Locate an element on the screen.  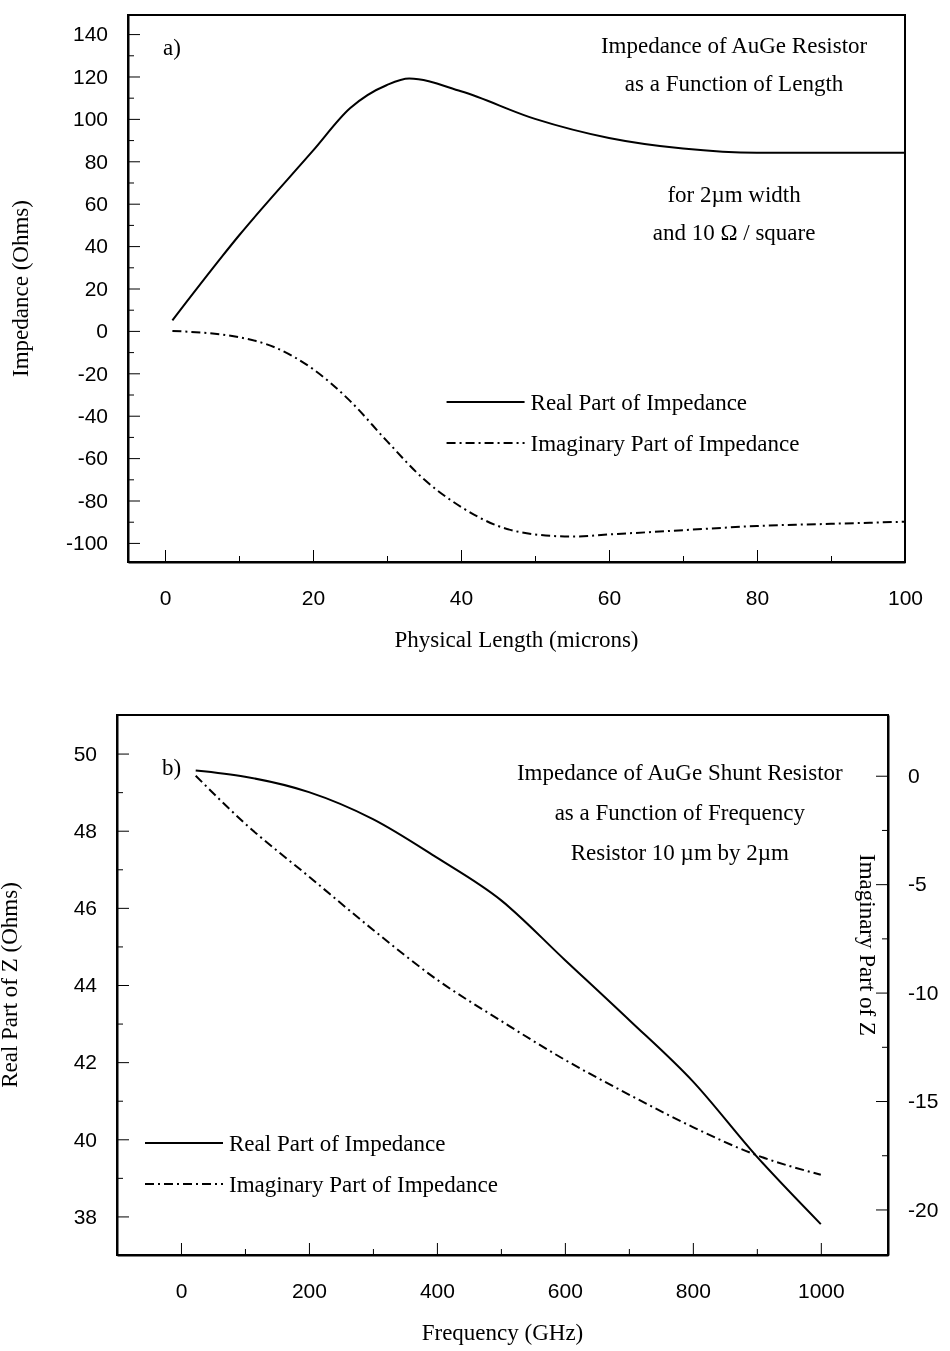
y-tick-label: 60 is located at coordinates (96, 203).